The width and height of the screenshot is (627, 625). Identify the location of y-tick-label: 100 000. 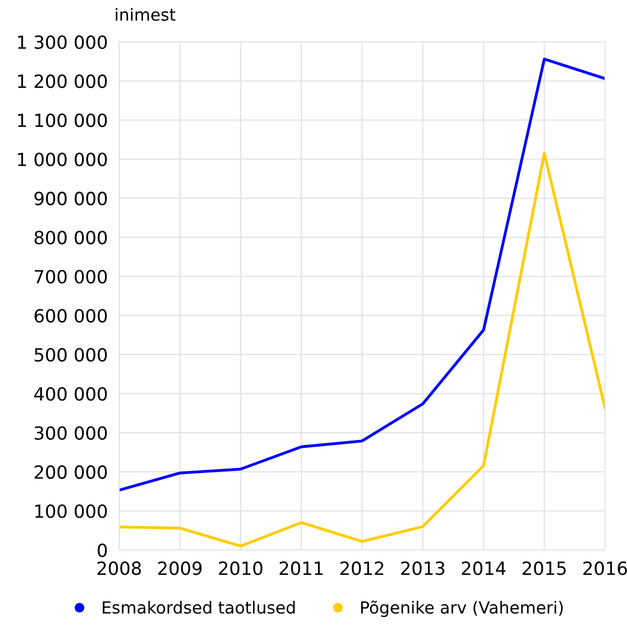
(71, 511).